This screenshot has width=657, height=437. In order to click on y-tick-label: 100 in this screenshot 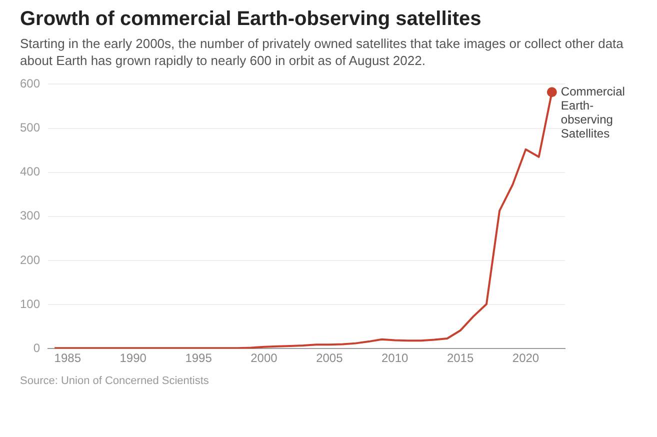, I will do `click(30, 303)`.